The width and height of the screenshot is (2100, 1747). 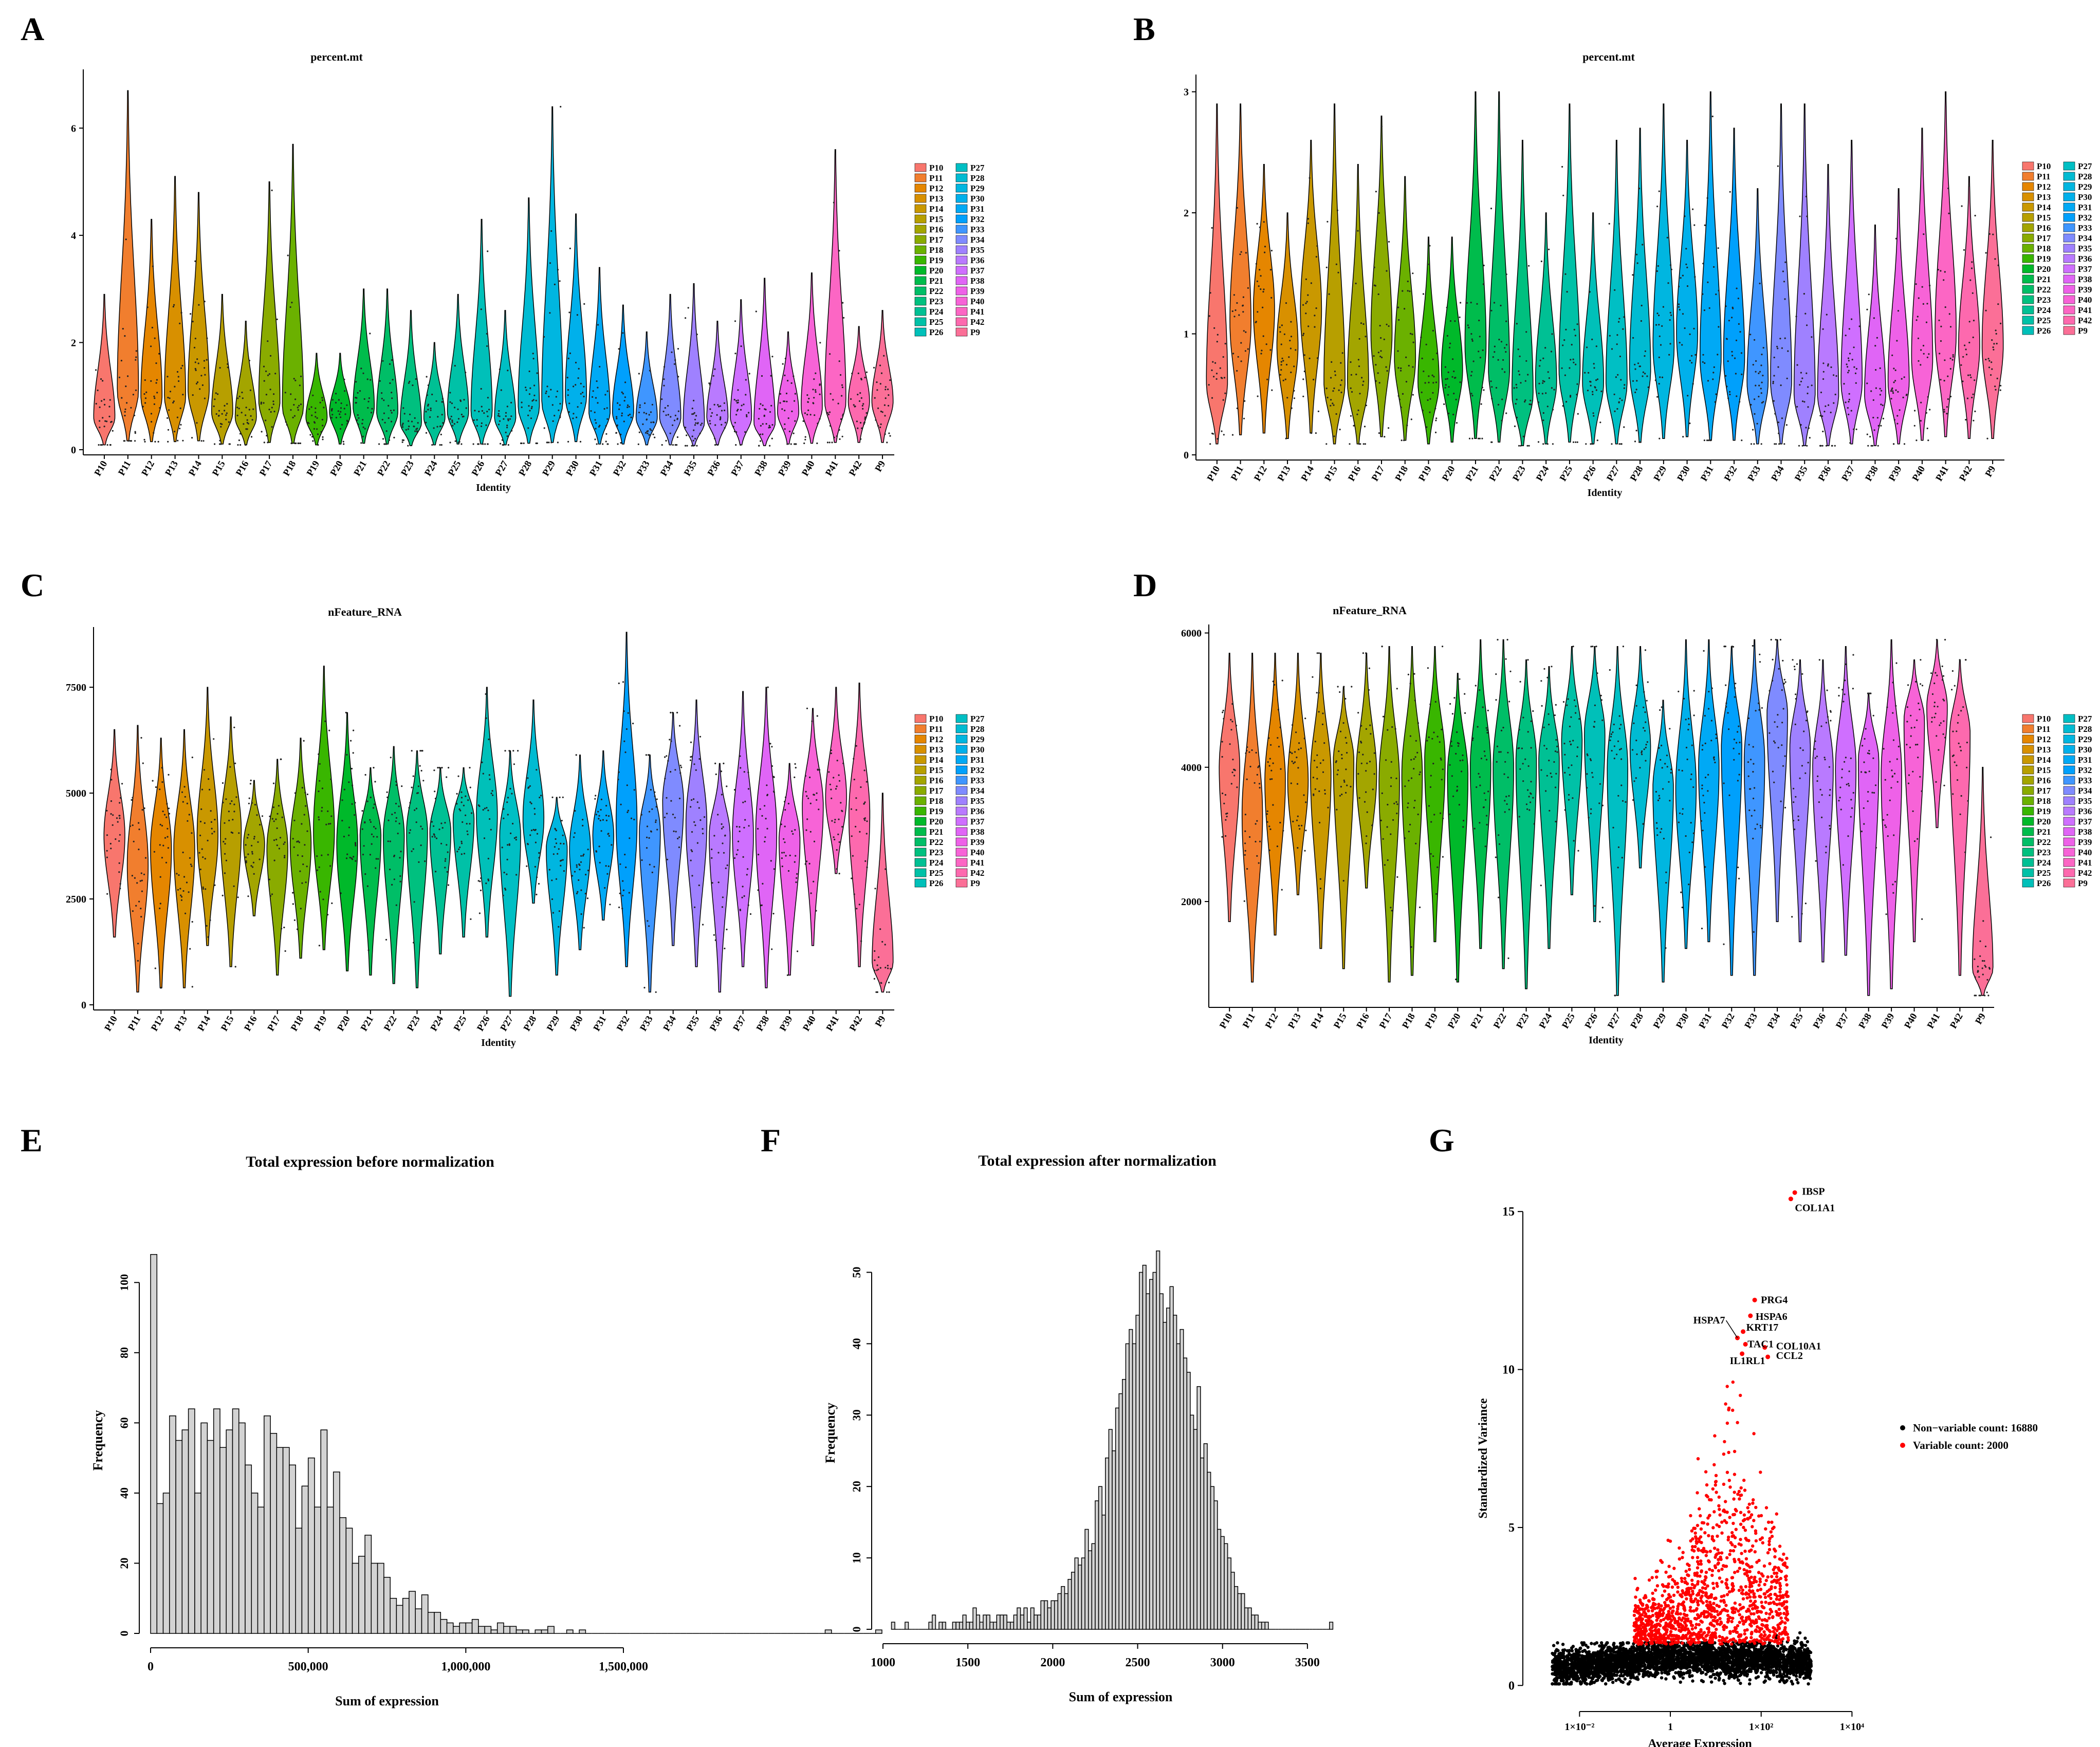 What do you see at coordinates (227, 1023) in the screenshot?
I see `x-tick-label-P15: P15` at bounding box center [227, 1023].